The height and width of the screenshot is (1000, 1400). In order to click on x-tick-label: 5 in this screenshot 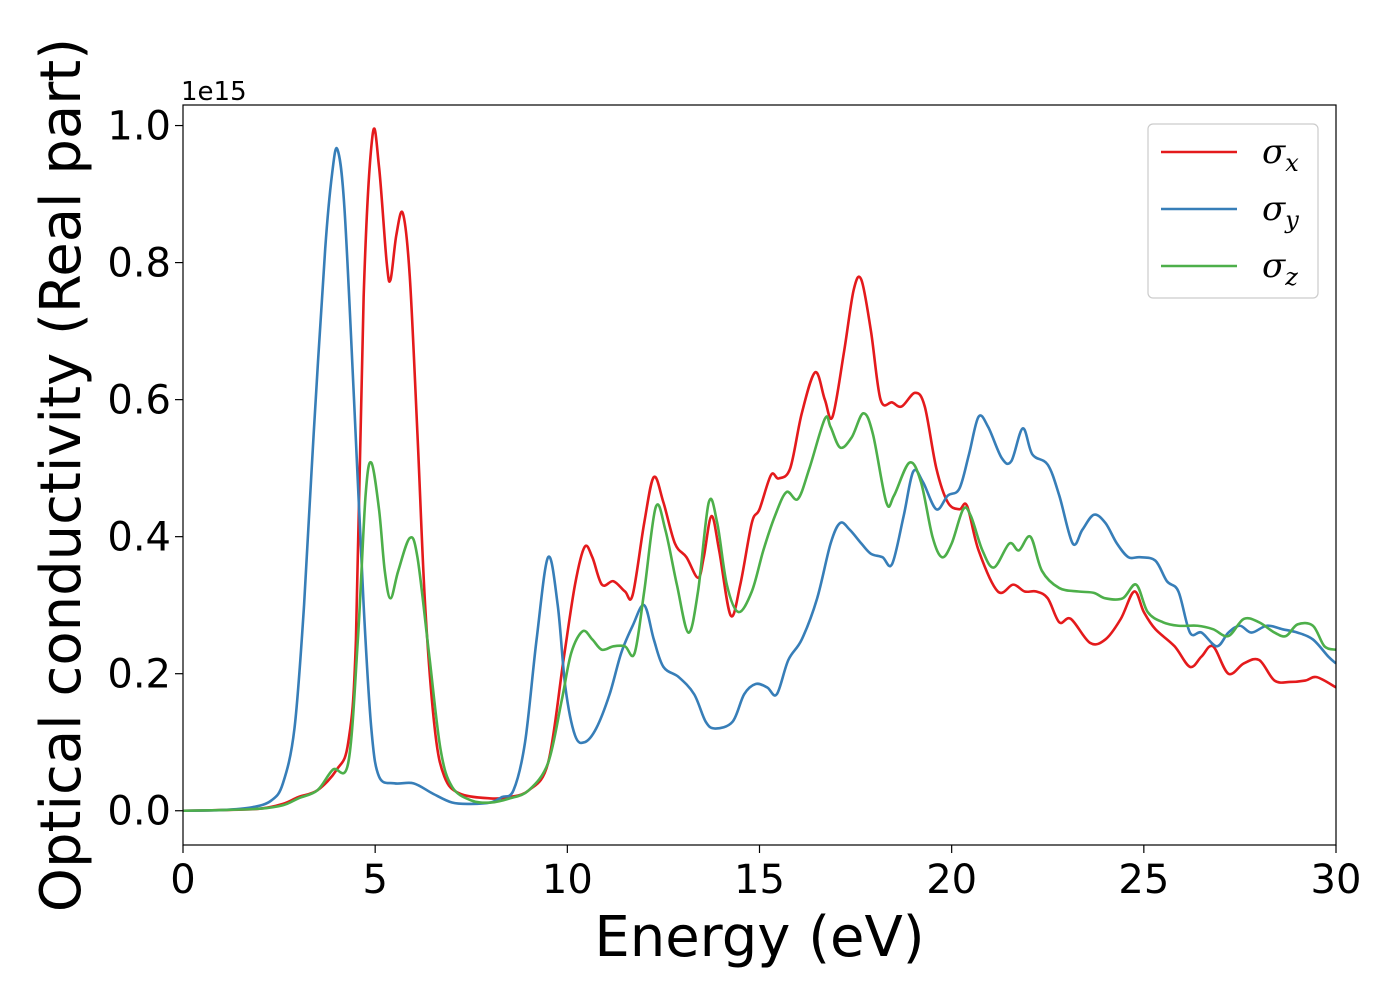, I will do `click(374, 880)`.